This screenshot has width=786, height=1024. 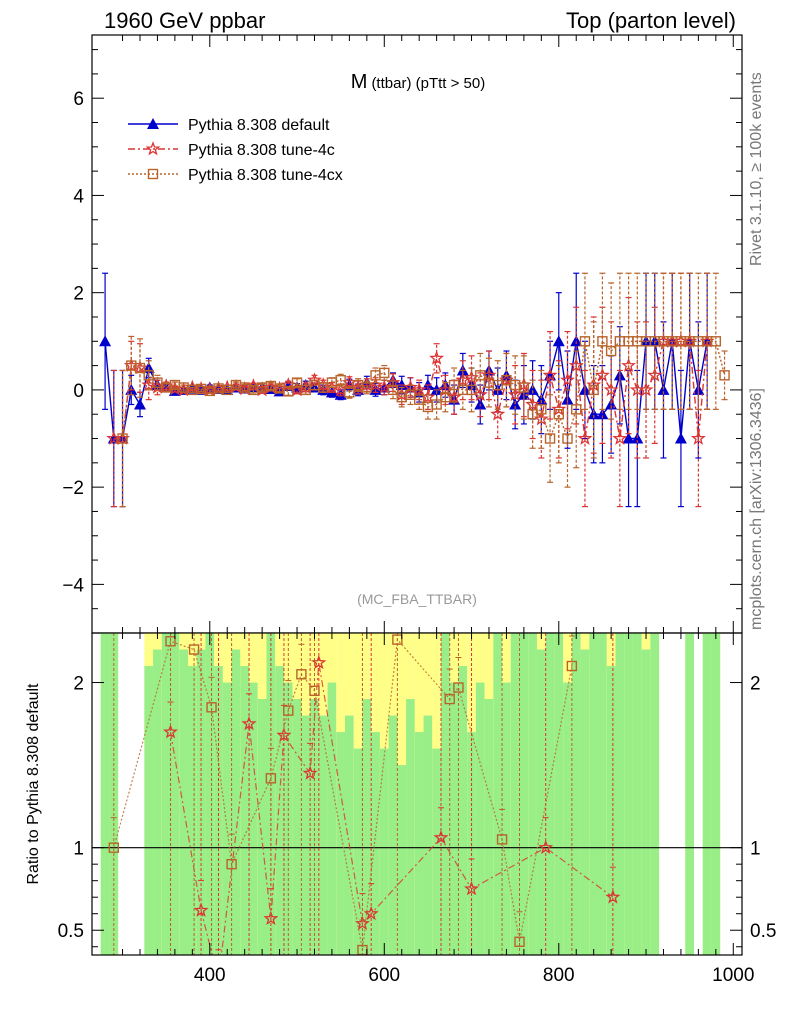 I want to click on ratio-y-tick-label-right: 0.5, so click(x=763, y=931).